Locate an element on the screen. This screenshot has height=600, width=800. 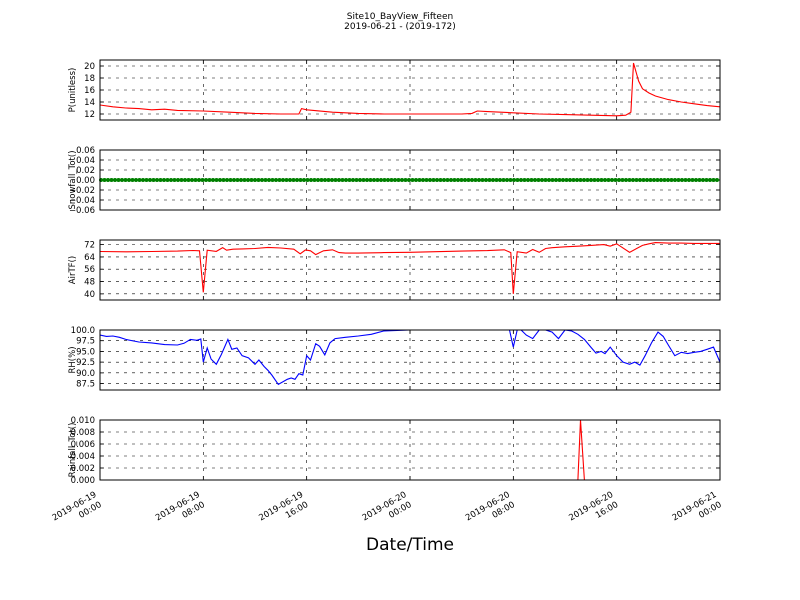
y-axis-label: Snowfall_Tot() is located at coordinates (73, 179).